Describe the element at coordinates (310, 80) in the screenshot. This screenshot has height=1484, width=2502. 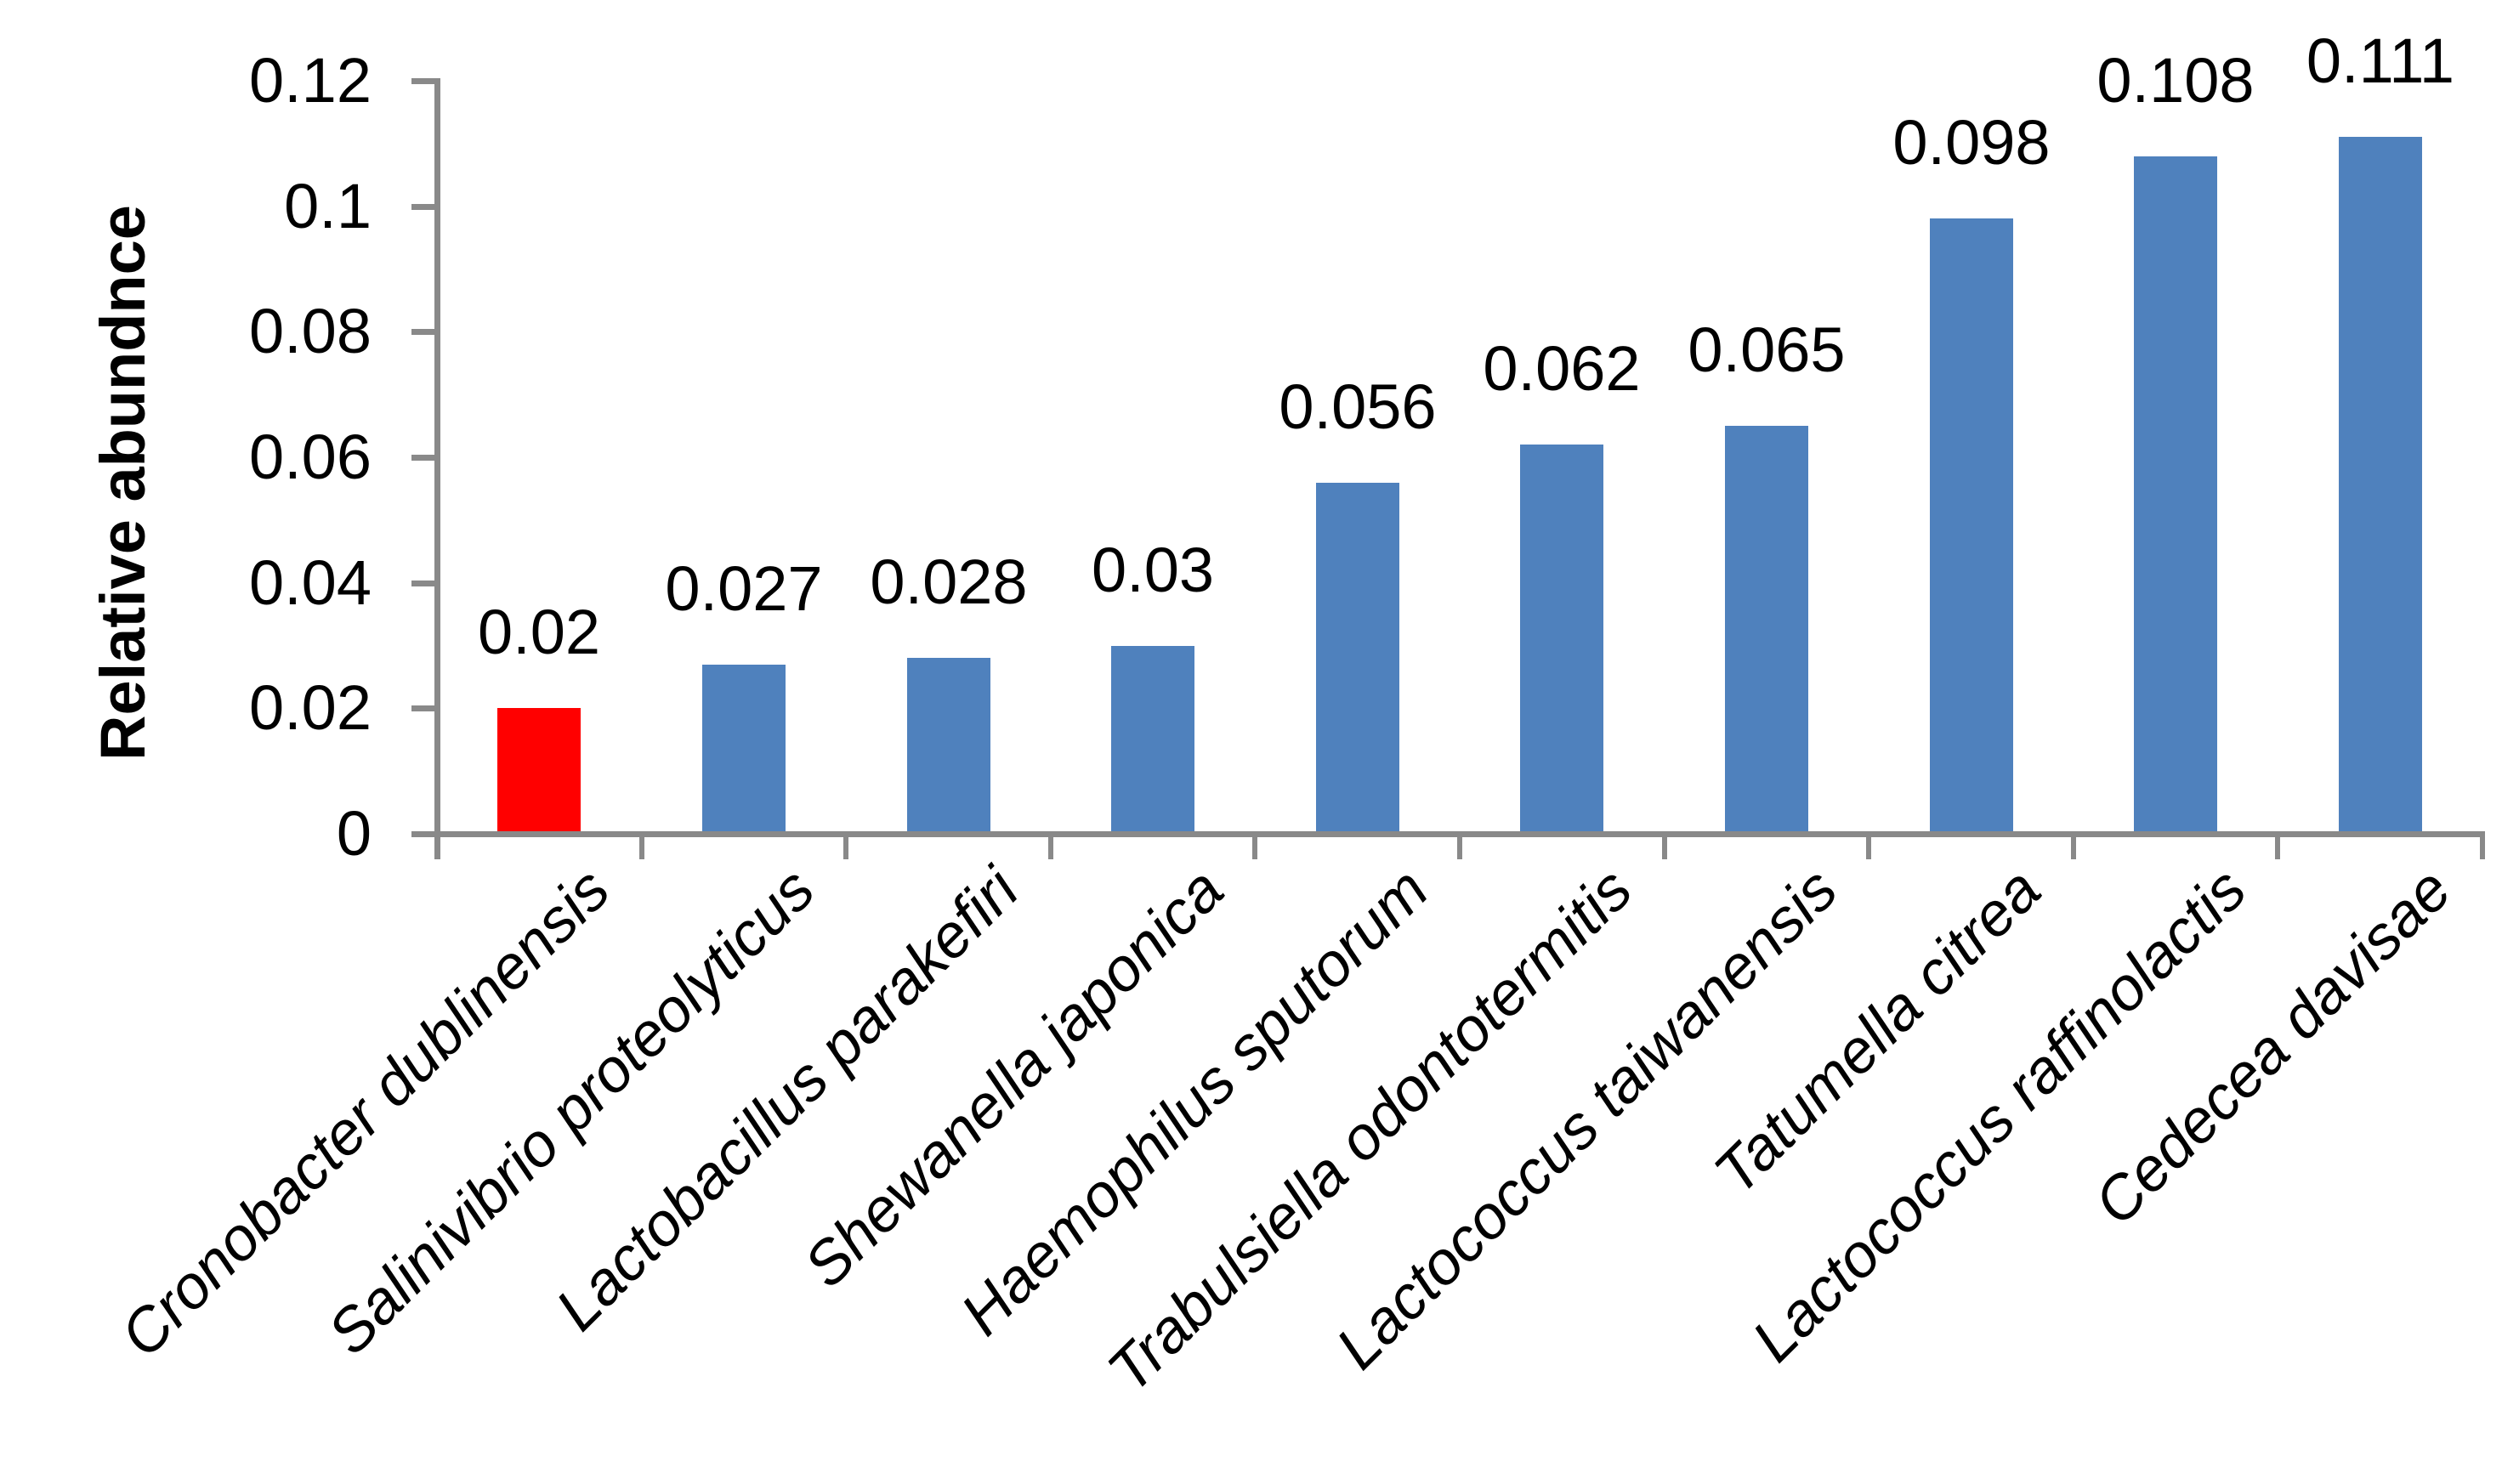
I see `y-tick-label: 0.12` at that location.